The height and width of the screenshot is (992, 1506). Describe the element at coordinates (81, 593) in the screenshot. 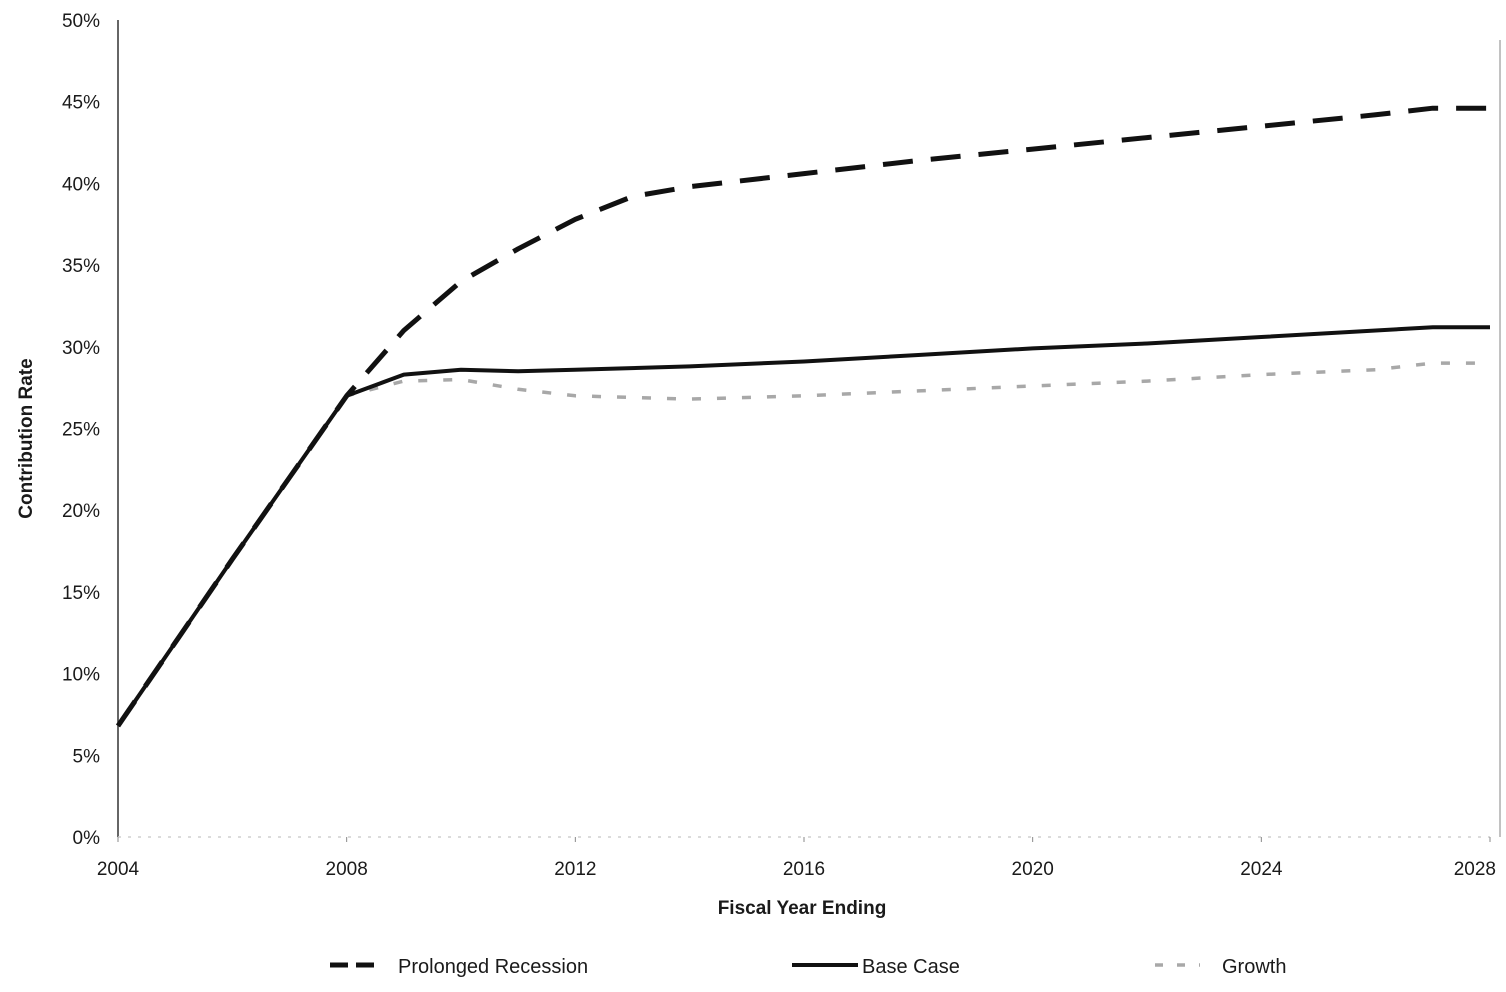

I see `y-tick-label: 15%` at that location.